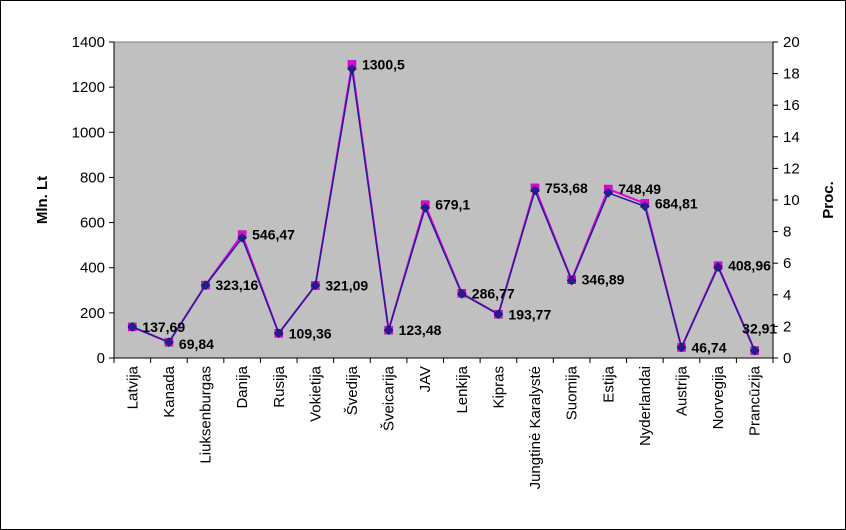 The width and height of the screenshot is (846, 530). What do you see at coordinates (242, 386) in the screenshot?
I see `x-tick-label: Danija` at bounding box center [242, 386].